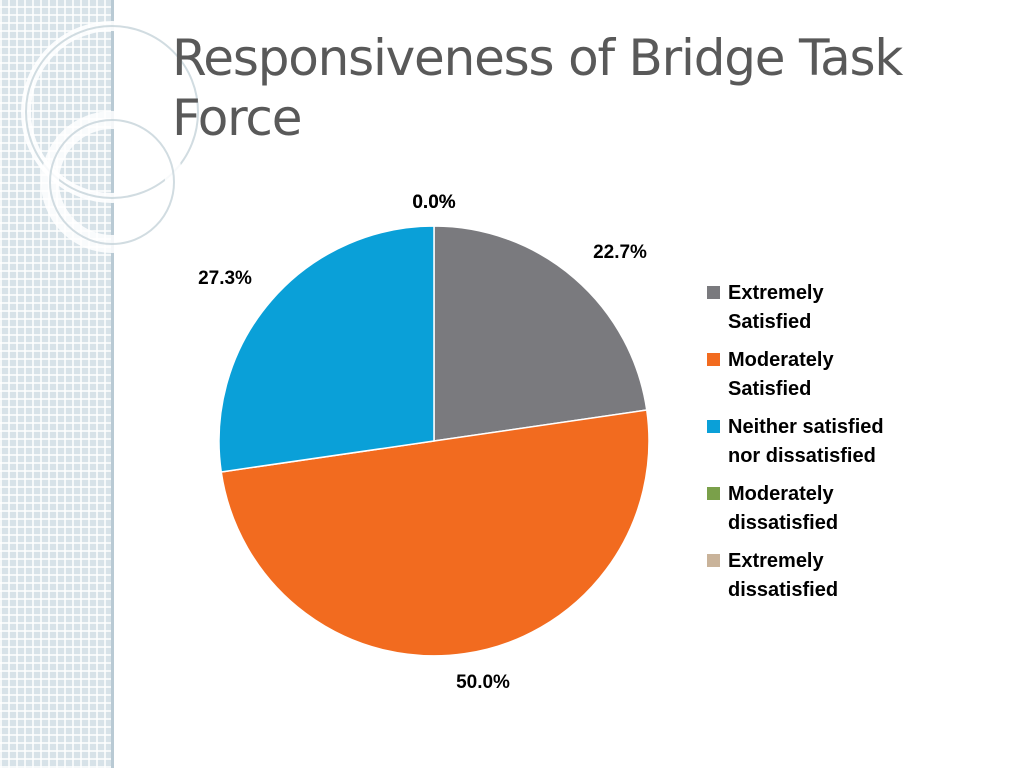 The width and height of the screenshot is (1024, 768). I want to click on legend-label-3: Neither satisfied nor dissatisfied, so click(806, 441).